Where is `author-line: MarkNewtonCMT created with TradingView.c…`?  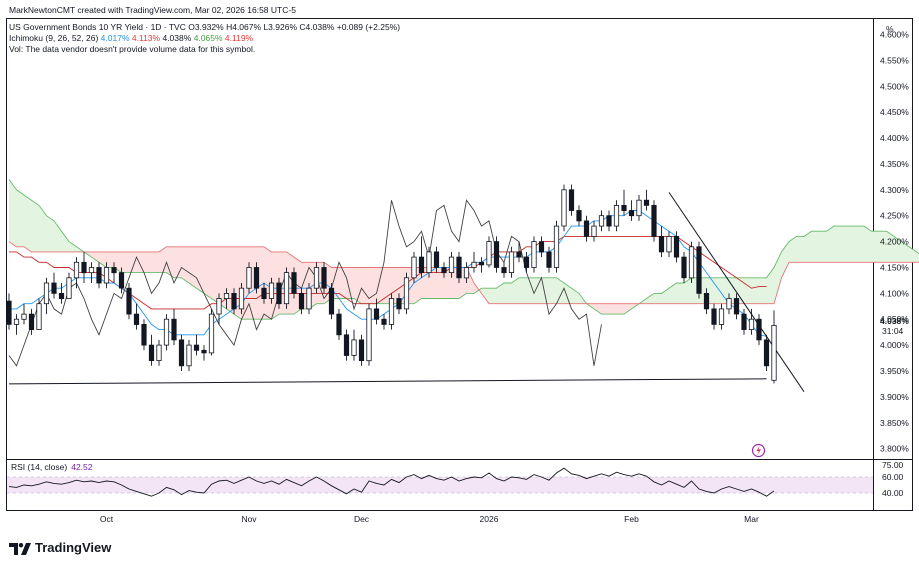
author-line: MarkNewtonCMT created with TradingView.c… is located at coordinates (152, 10).